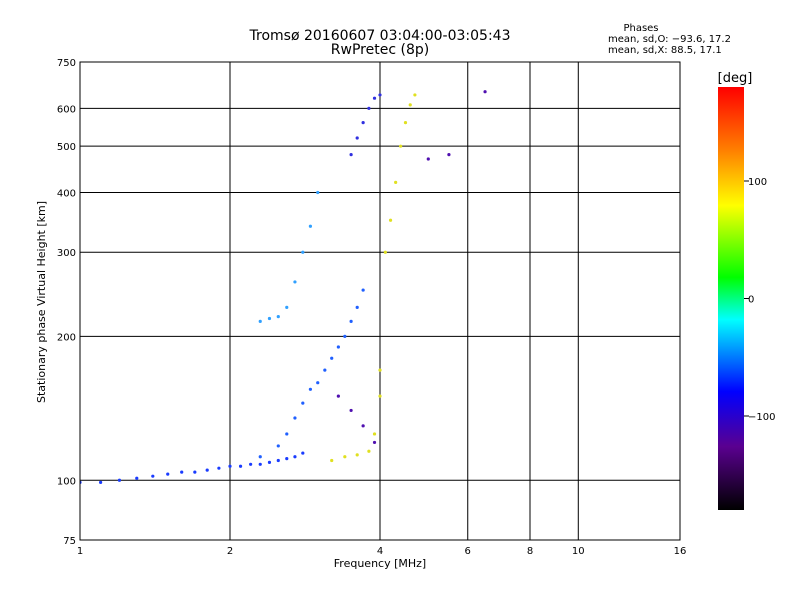 This screenshot has height=600, width=800. What do you see at coordinates (380, 563) in the screenshot?
I see `x-axis-label: Frequency [MHz]` at bounding box center [380, 563].